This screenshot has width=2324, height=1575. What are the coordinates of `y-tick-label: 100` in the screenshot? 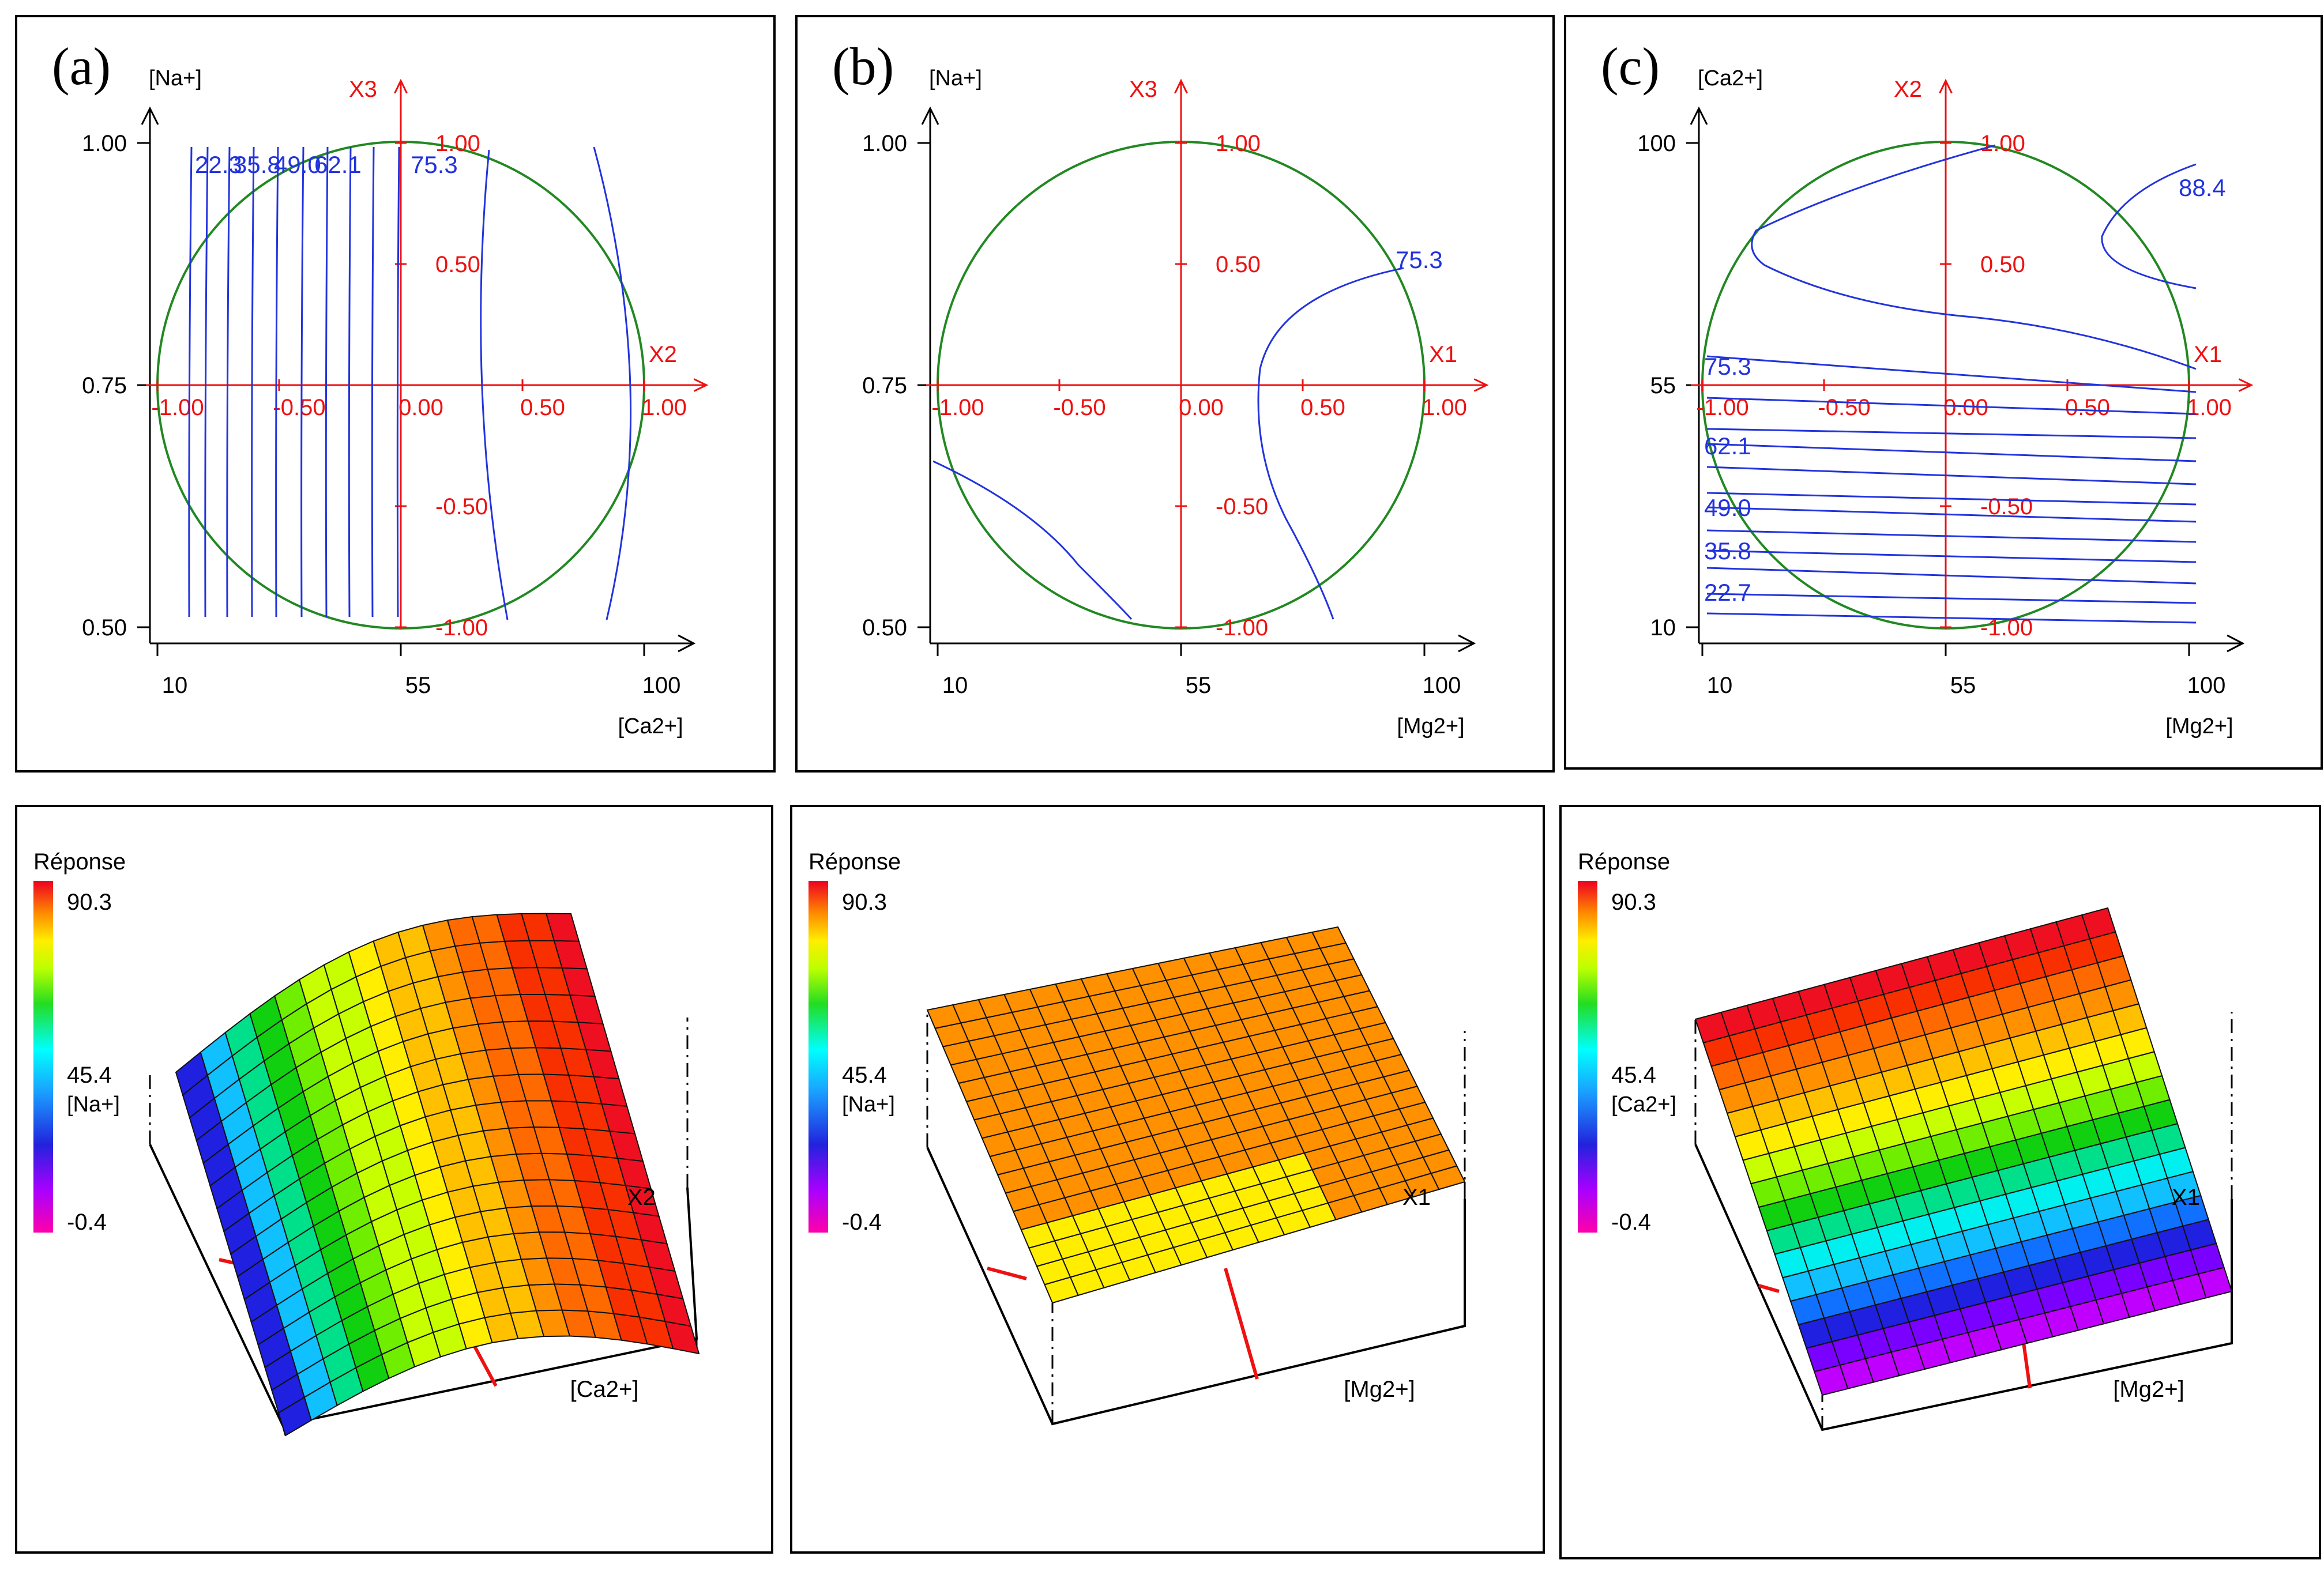 It's located at (1656, 143).